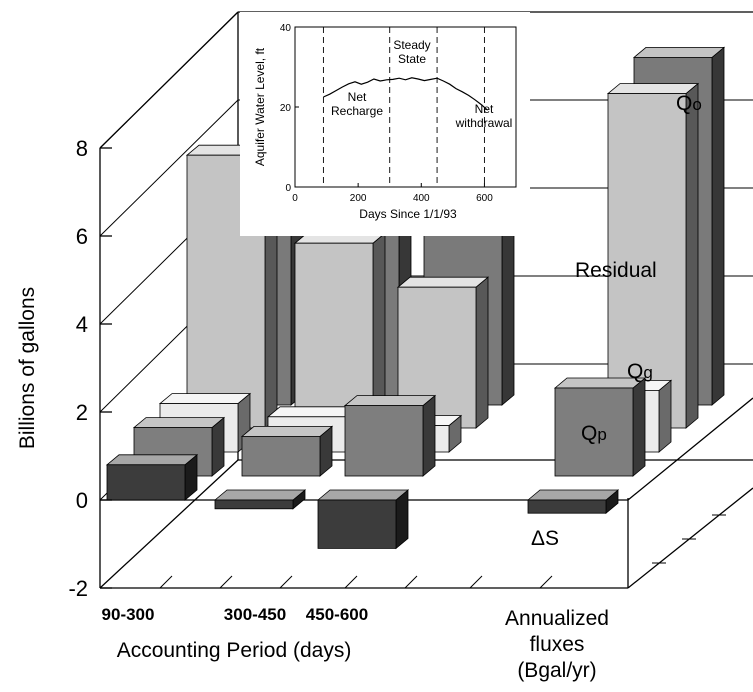 Image resolution: width=753 pixels, height=692 pixels. Describe the element at coordinates (128, 614) in the screenshot. I see `period-label: 90-300` at that location.